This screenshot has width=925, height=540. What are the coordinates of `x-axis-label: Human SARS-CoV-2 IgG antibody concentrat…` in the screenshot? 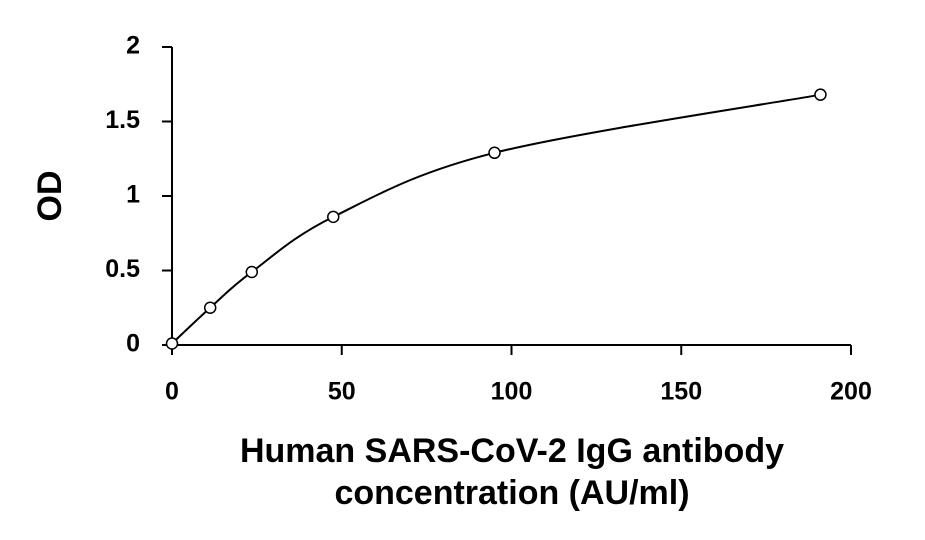 It's located at (512, 472).